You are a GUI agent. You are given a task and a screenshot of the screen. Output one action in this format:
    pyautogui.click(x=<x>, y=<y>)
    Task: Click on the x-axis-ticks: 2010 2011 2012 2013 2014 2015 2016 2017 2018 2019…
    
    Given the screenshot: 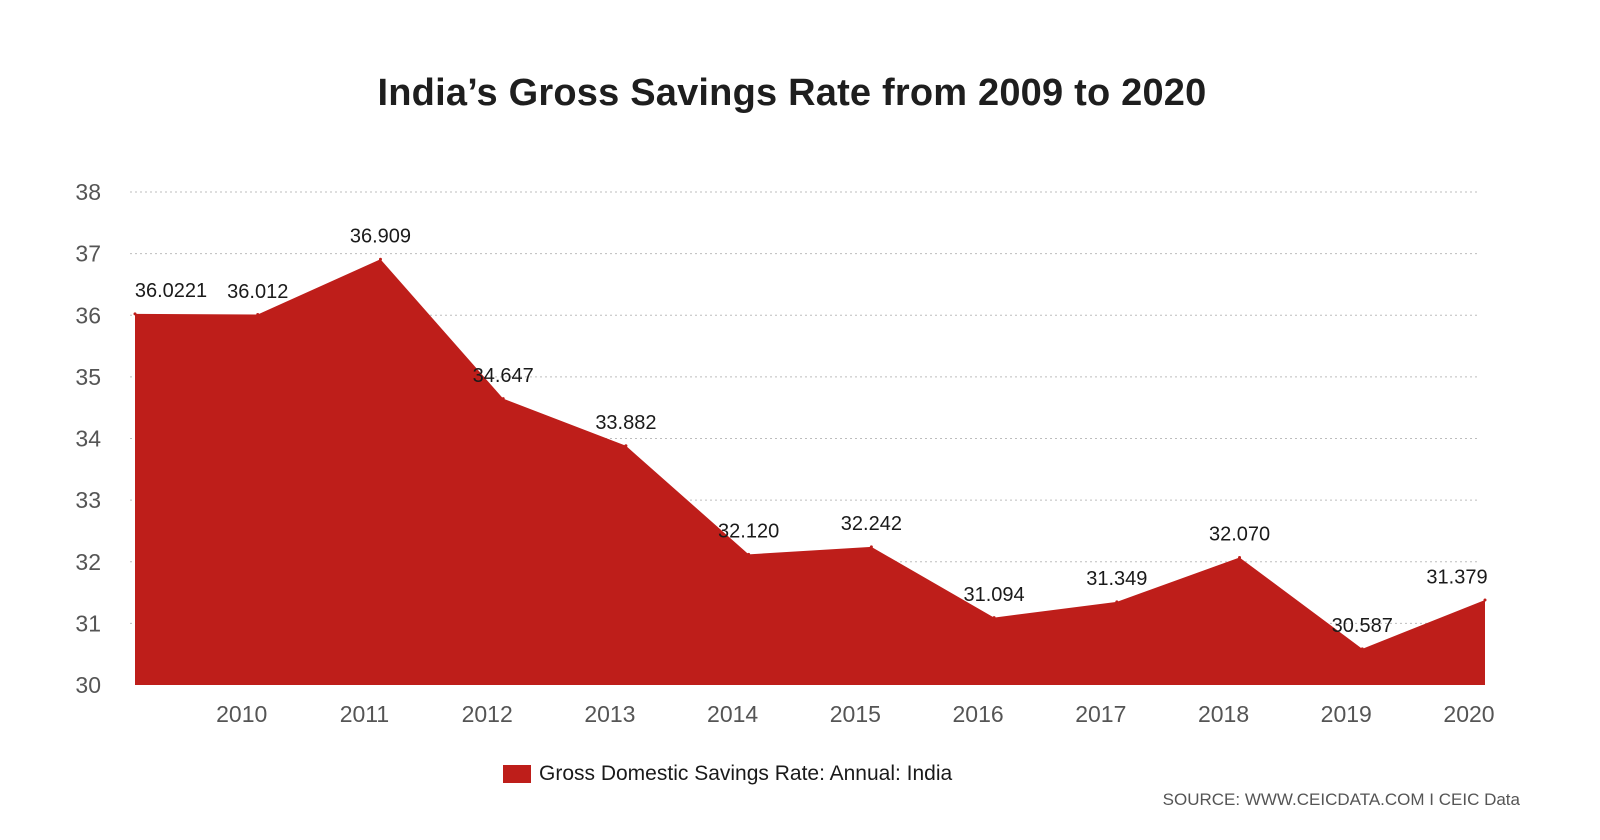 What is the action you would take?
    pyautogui.click(x=855, y=714)
    